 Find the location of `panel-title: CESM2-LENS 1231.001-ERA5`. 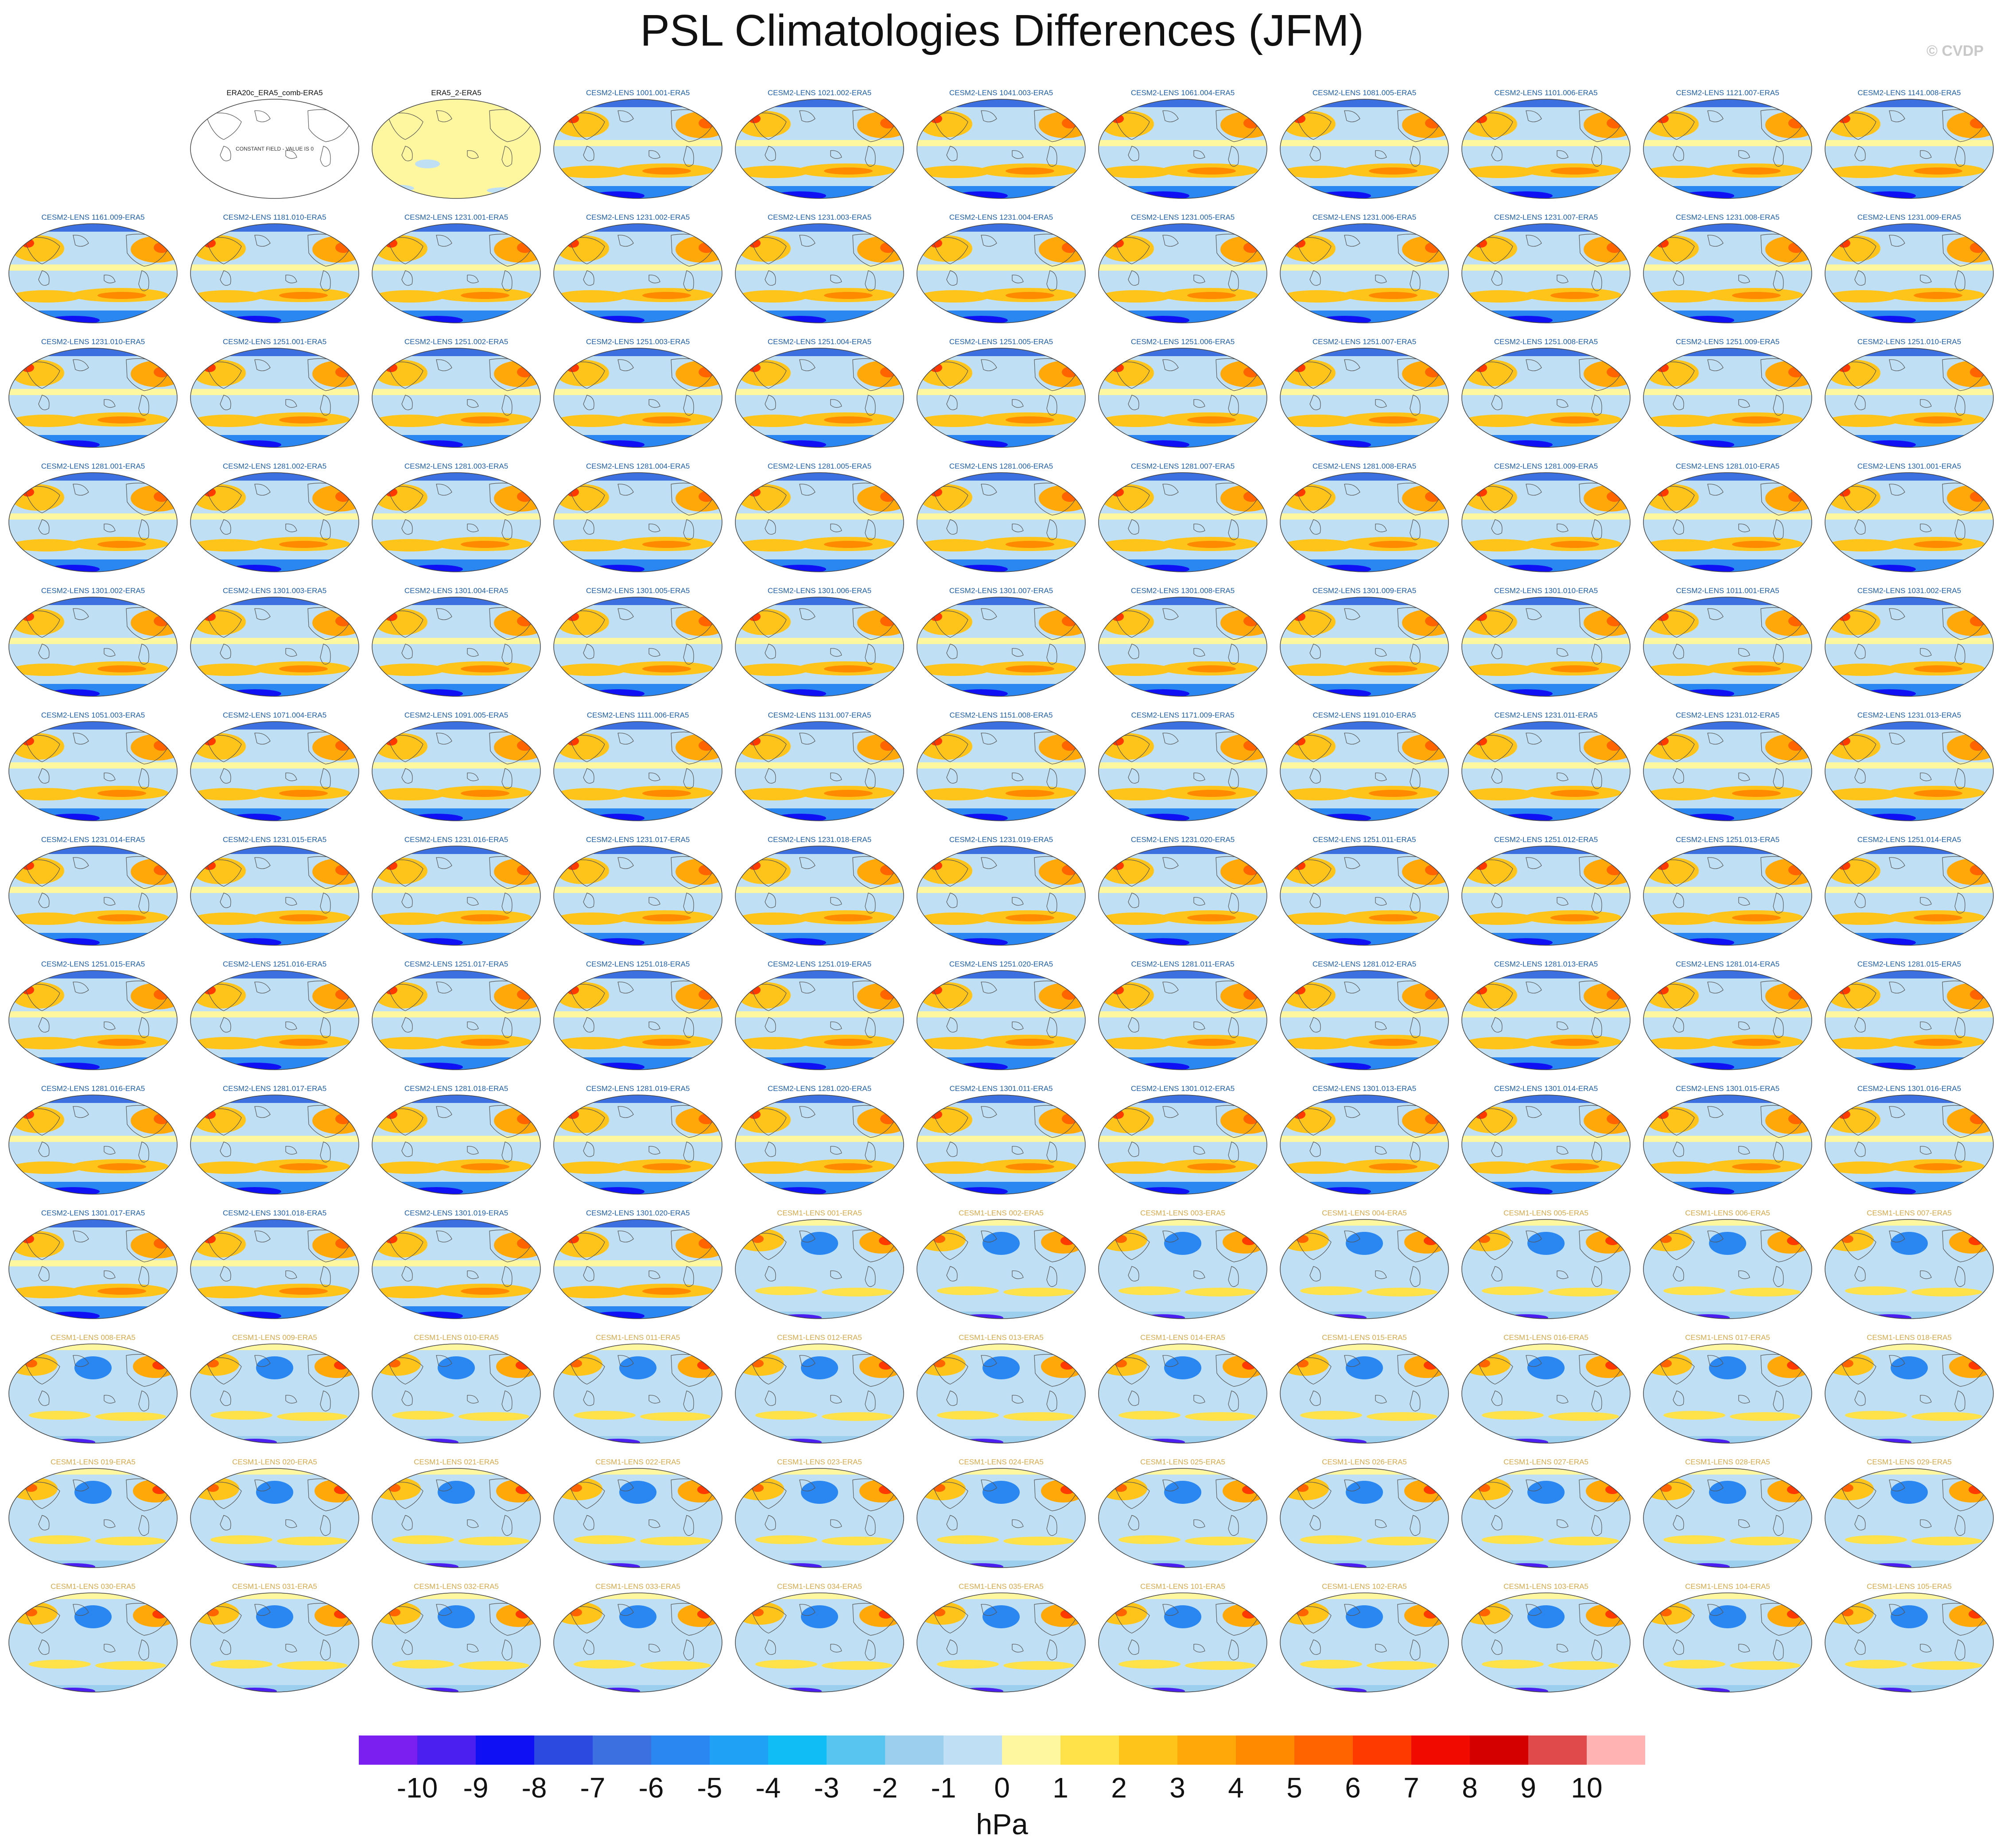

panel-title: CESM2-LENS 1231.001-ERA5 is located at coordinates (456, 217).